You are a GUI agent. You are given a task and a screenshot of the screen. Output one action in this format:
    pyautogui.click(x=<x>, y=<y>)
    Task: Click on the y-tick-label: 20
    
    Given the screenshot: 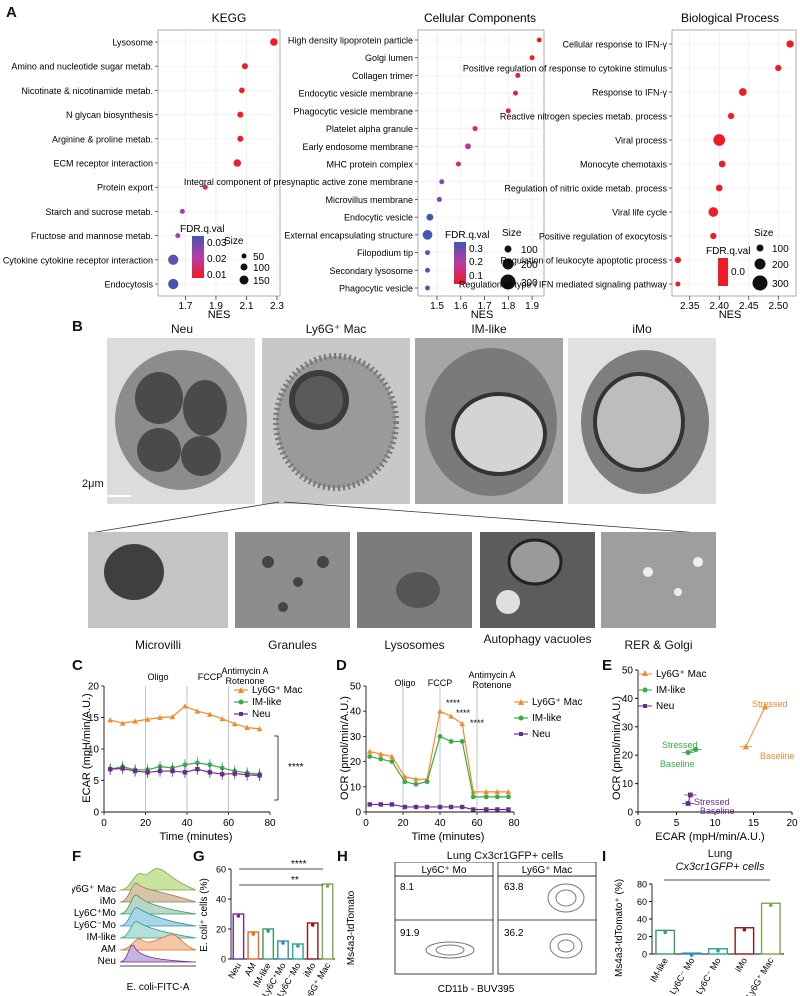 What is the action you would take?
    pyautogui.click(x=221, y=930)
    